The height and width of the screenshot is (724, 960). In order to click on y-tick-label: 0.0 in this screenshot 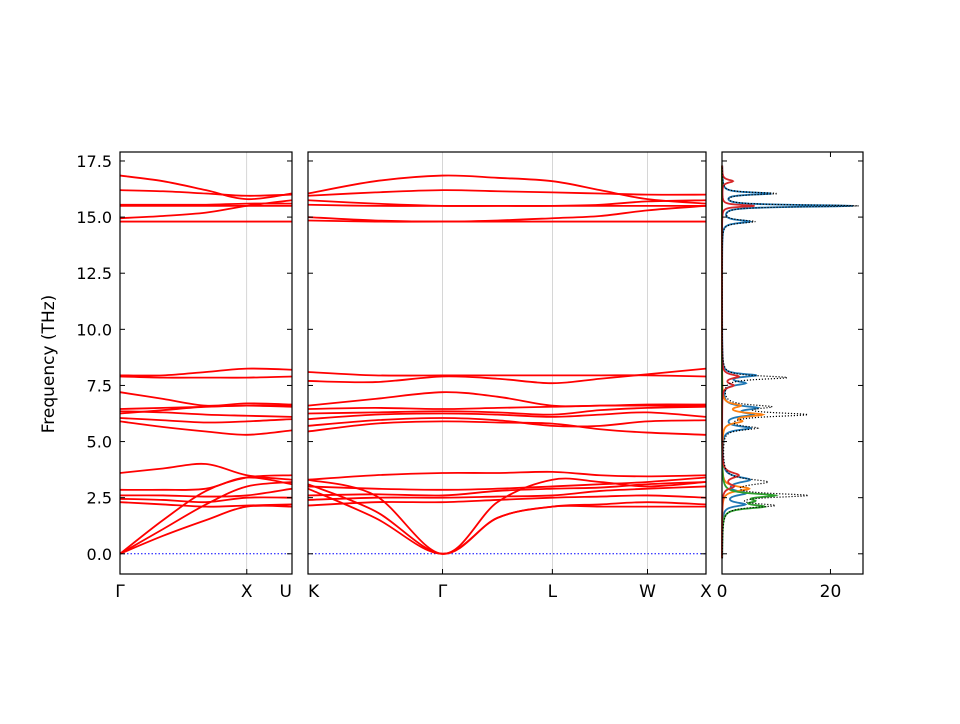, I will do `click(99, 554)`.